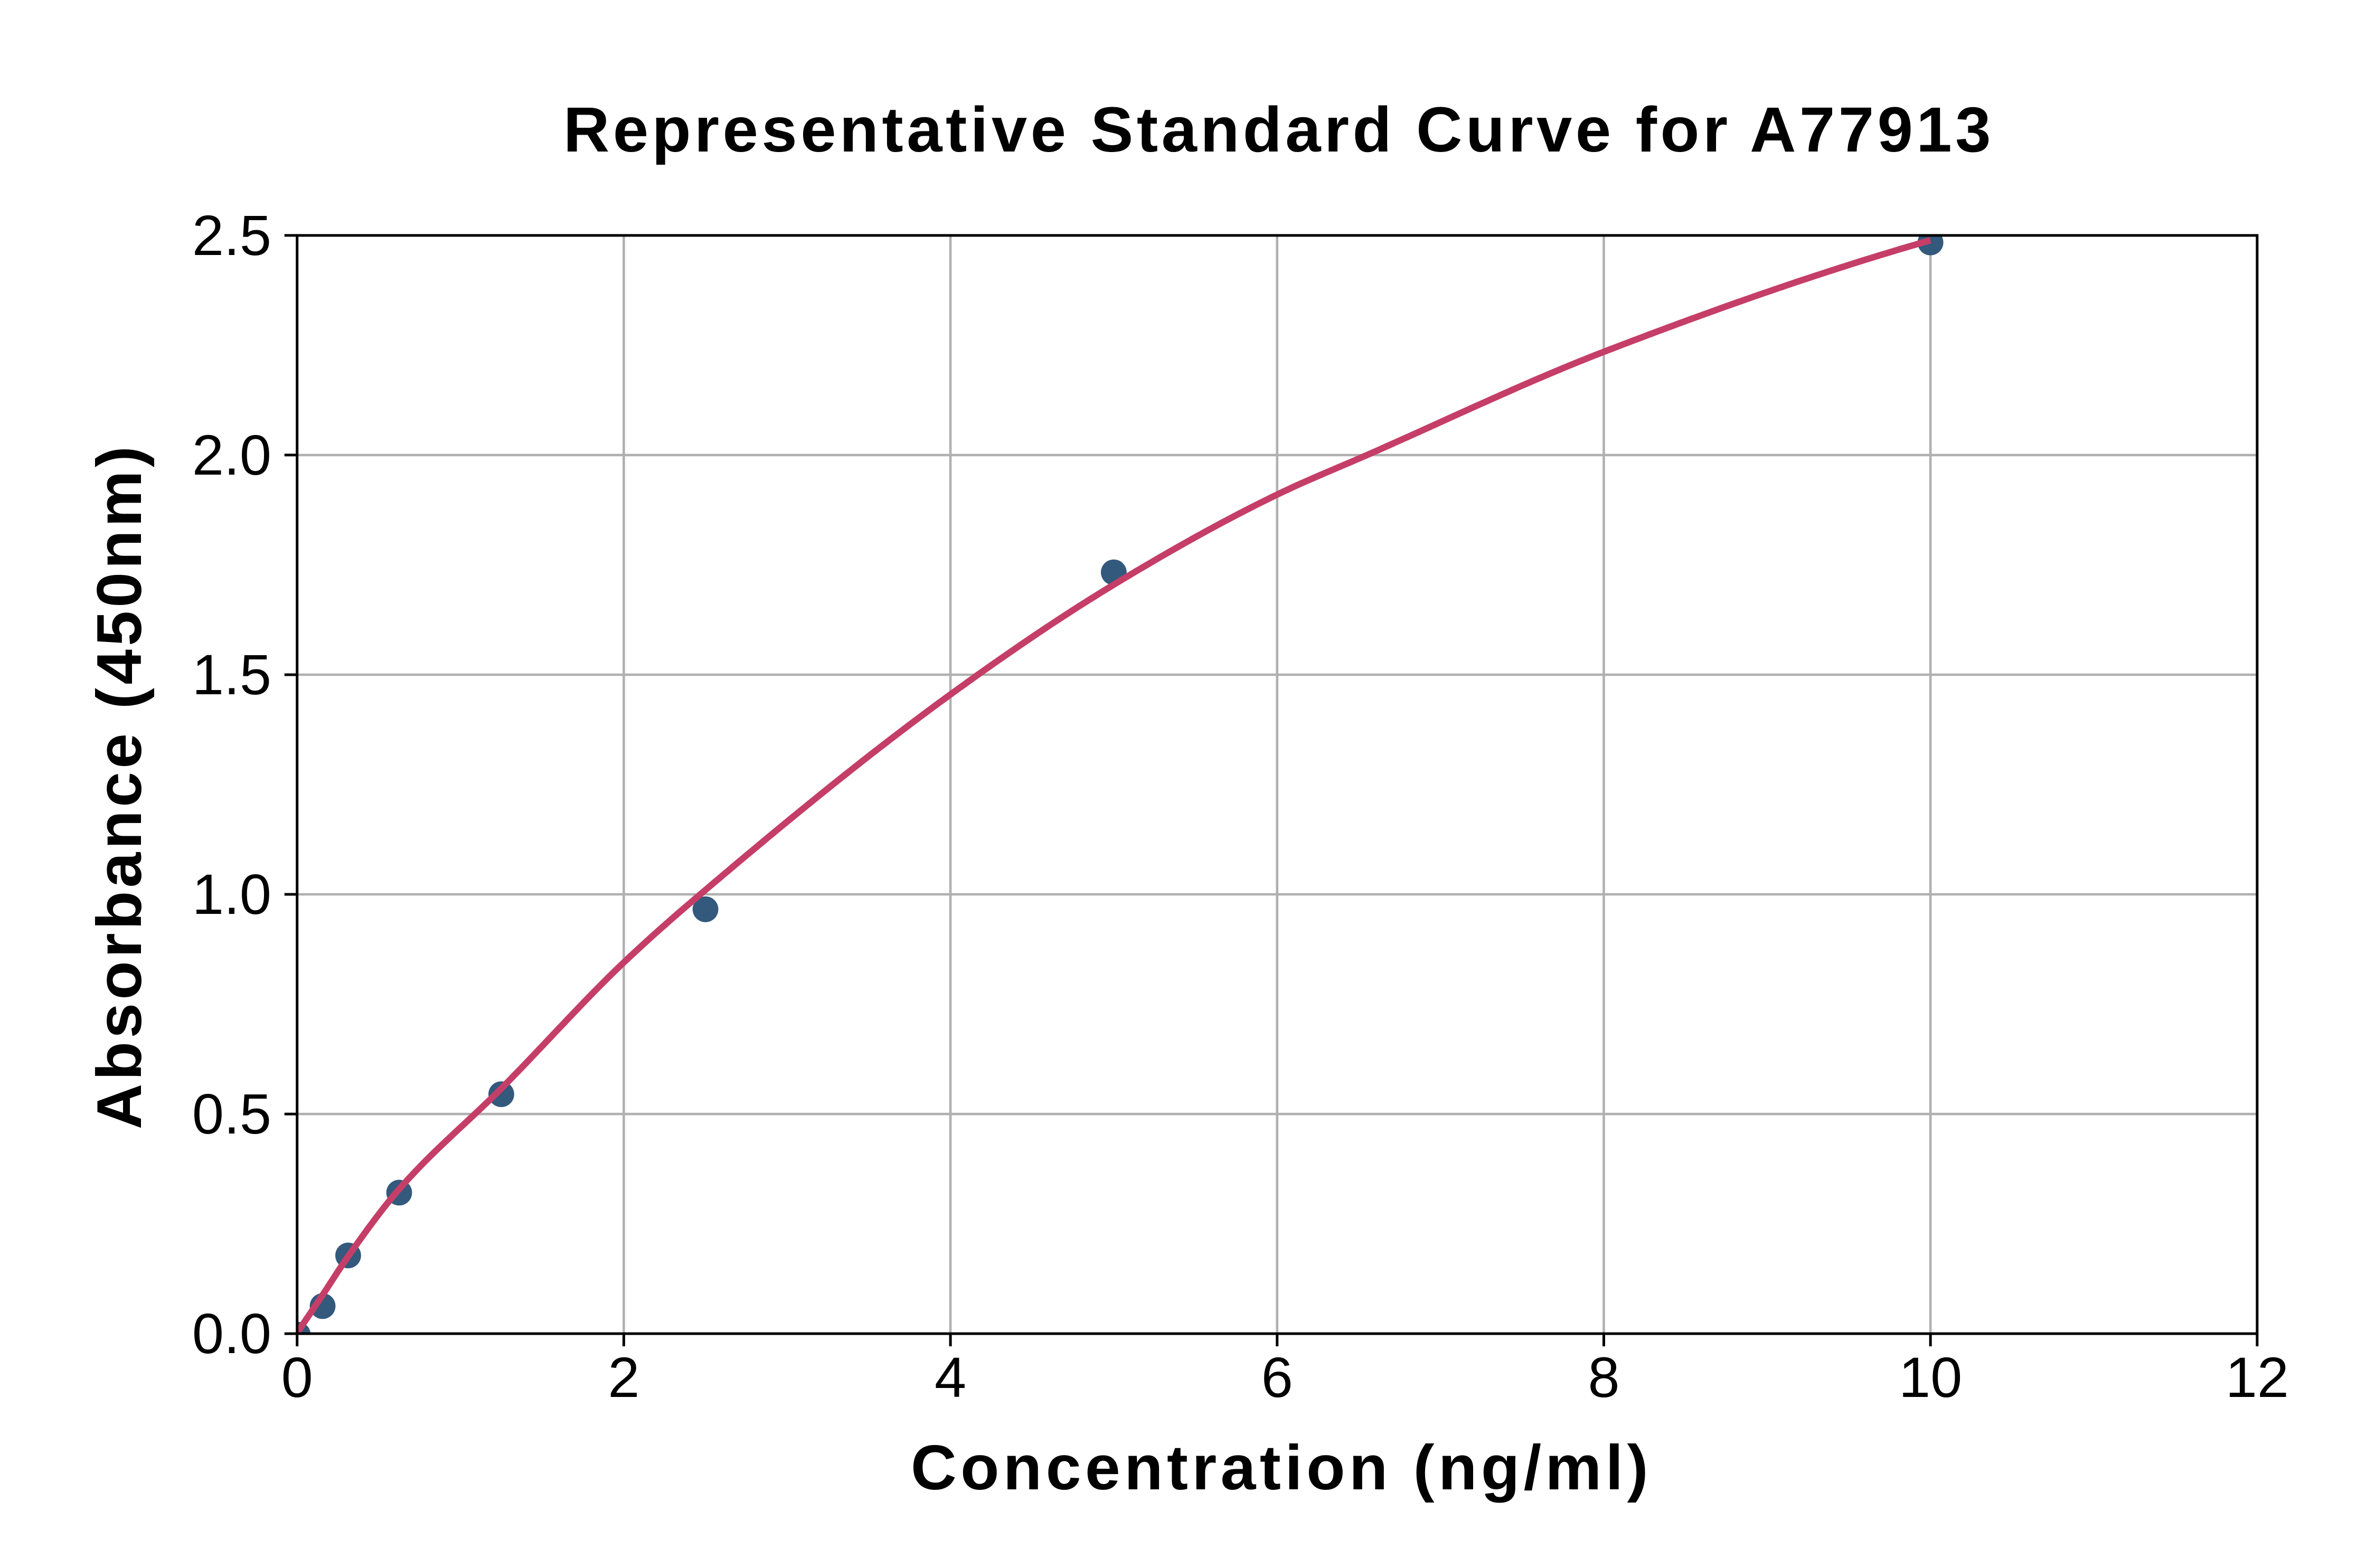 The width and height of the screenshot is (2376, 1568). I want to click on svg-text:Representative Standard Curve: Representative Standard Curve for A77913, so click(1279, 129).